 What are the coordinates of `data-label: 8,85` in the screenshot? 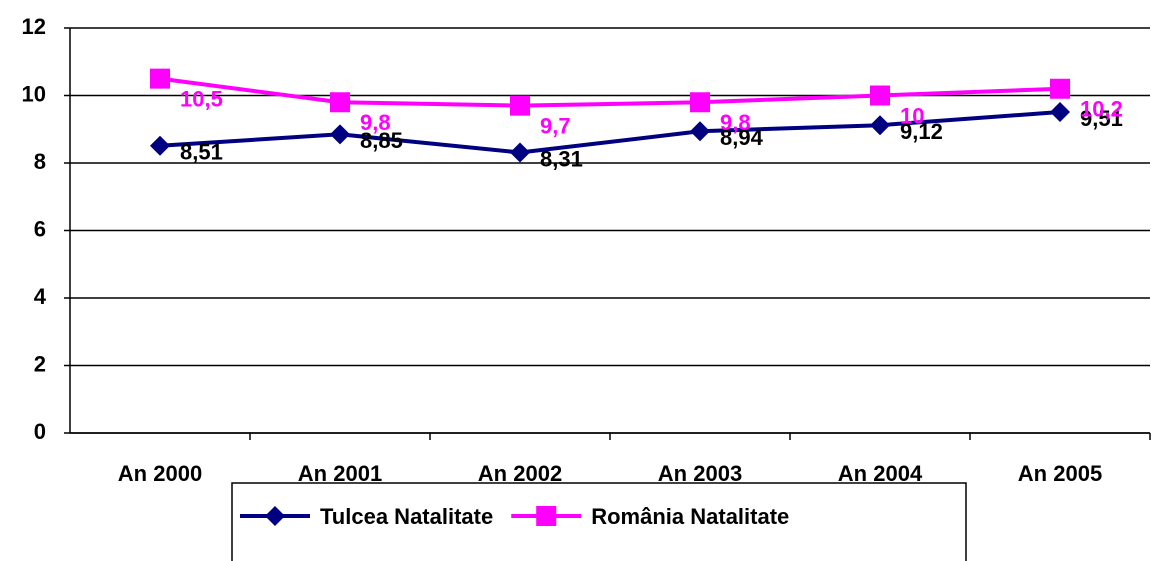 It's located at (381, 140).